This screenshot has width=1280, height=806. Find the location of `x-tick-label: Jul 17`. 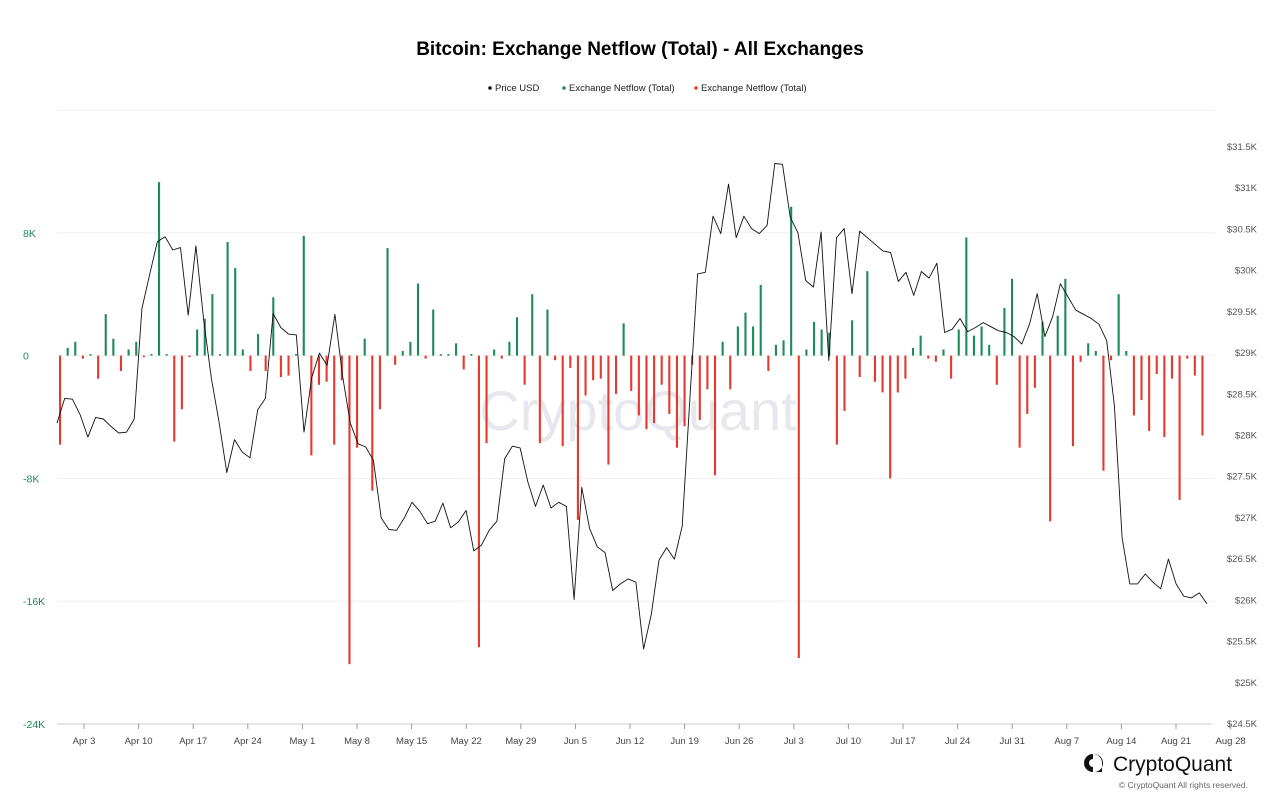

x-tick-label: Jul 17 is located at coordinates (902, 741).